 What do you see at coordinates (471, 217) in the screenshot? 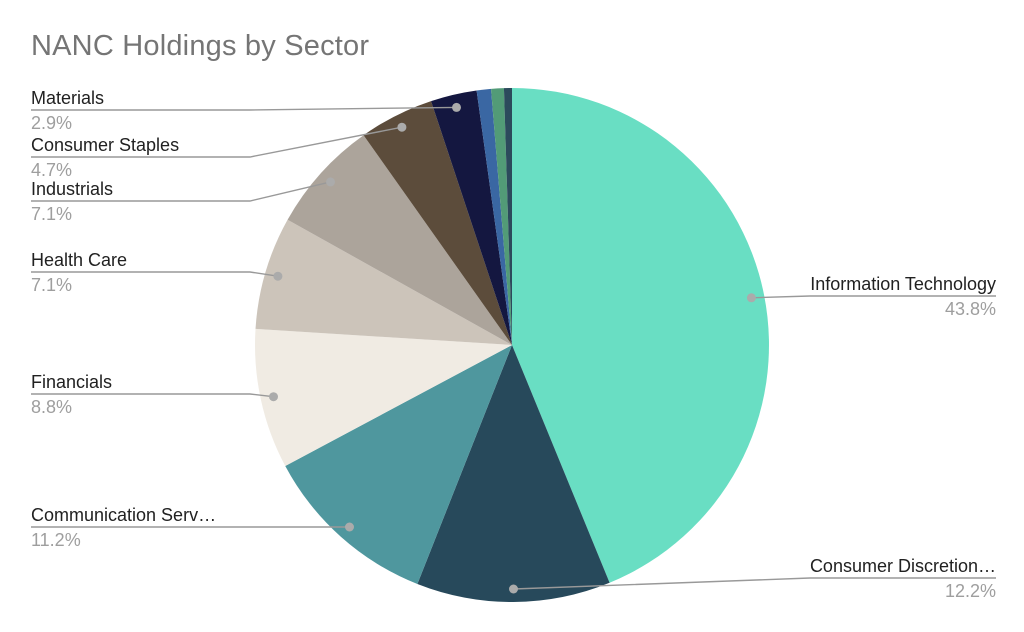
I see `pie-slice-materials` at bounding box center [471, 217].